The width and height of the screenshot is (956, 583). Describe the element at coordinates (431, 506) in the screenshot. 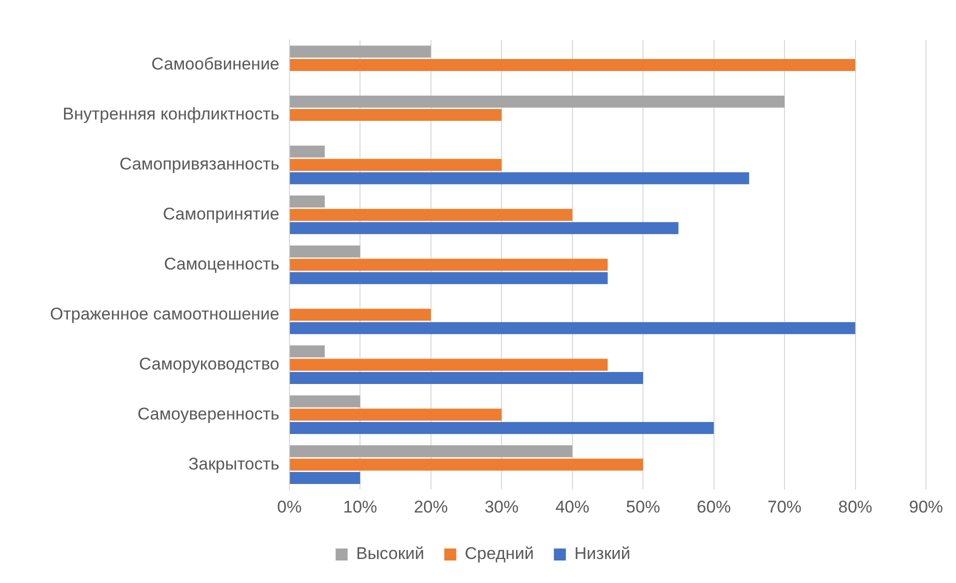

I see `x-tick-label: 20%` at that location.